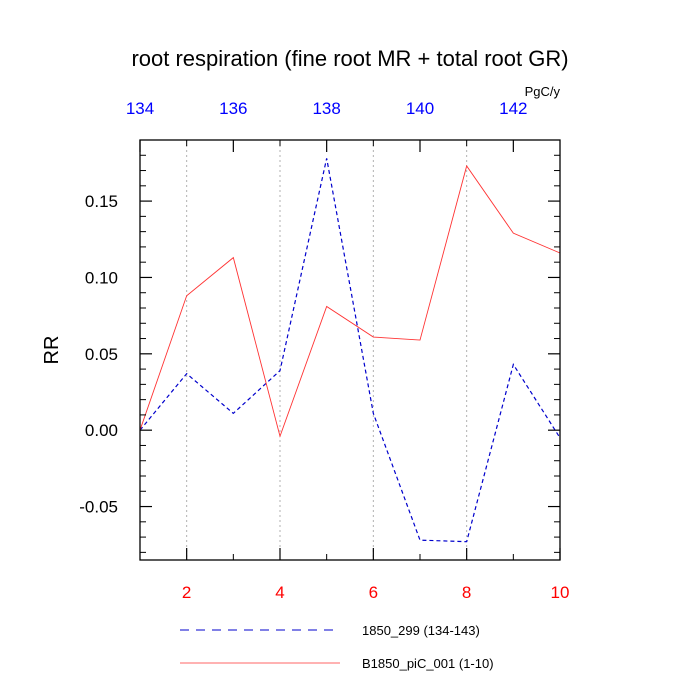 This screenshot has width=700, height=700. What do you see at coordinates (101, 354) in the screenshot?
I see `y-tick-label-2: 0.05` at bounding box center [101, 354].